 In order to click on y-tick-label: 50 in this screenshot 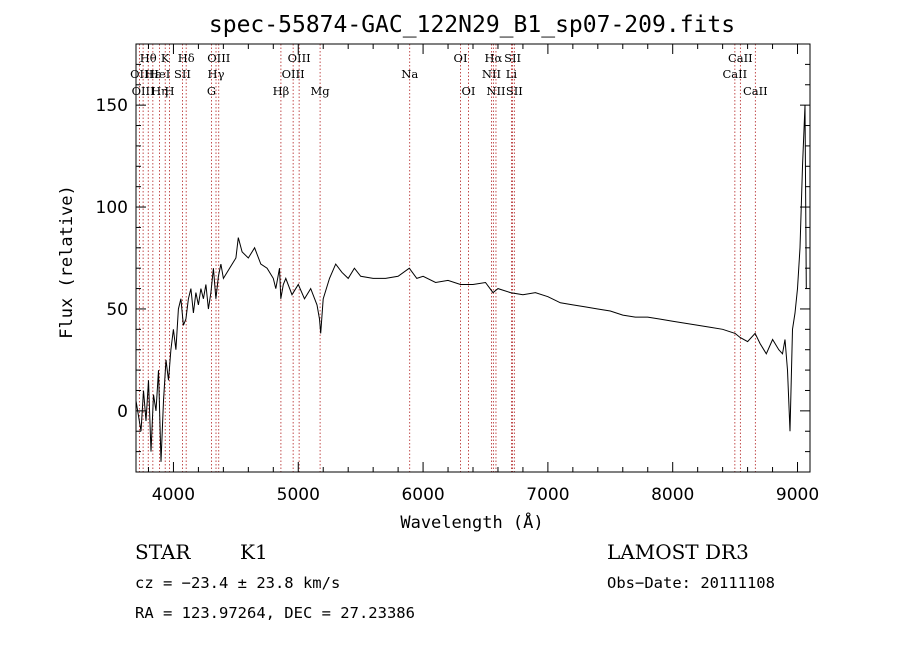, I will do `click(117, 310)`.